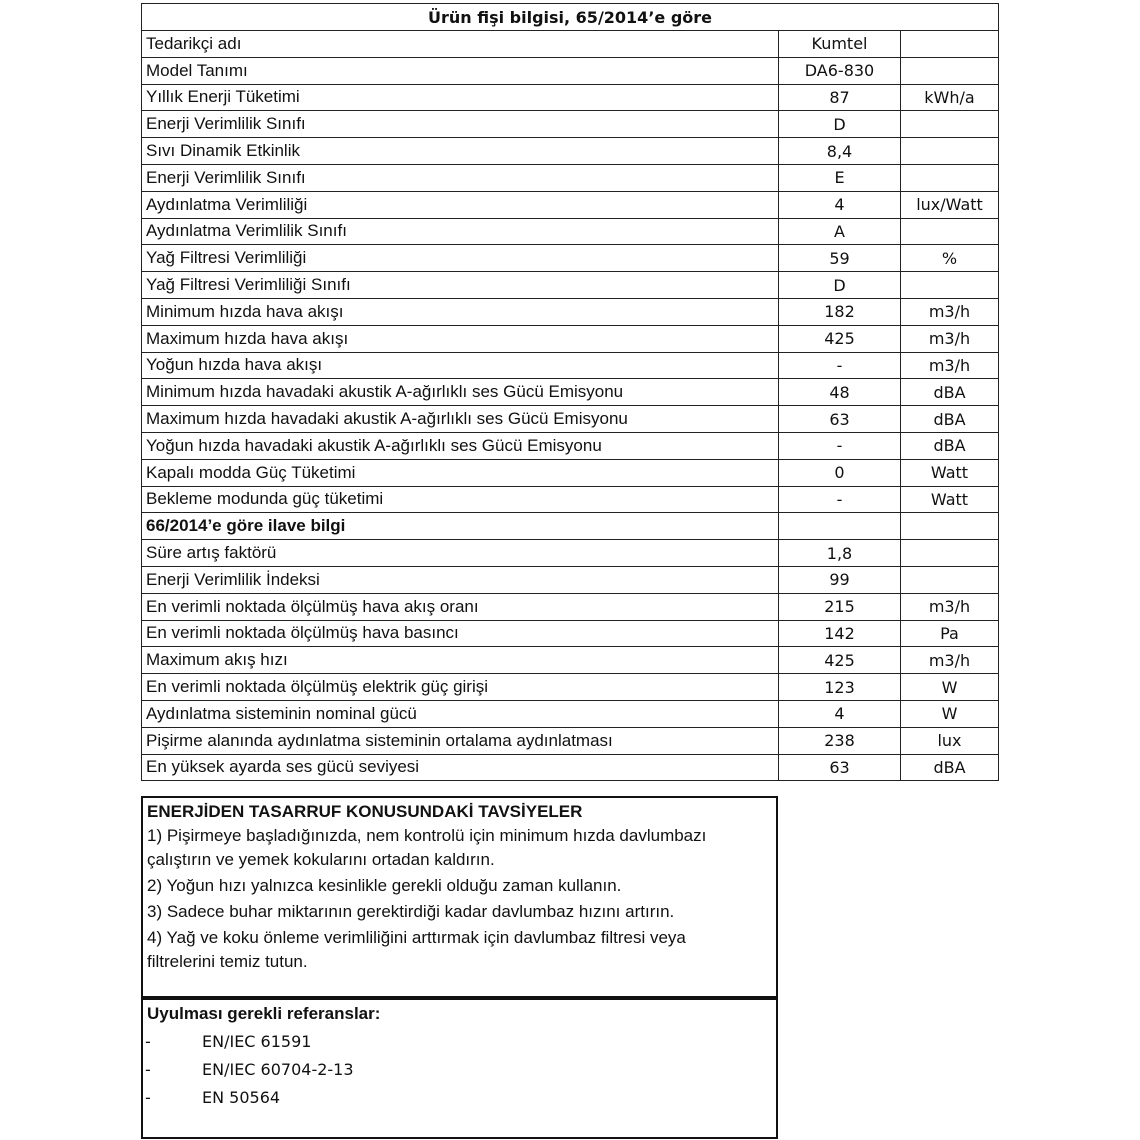  Describe the element at coordinates (460, 526) in the screenshot. I see `row-label: 66/2014’e göre ilave bilgi` at that location.